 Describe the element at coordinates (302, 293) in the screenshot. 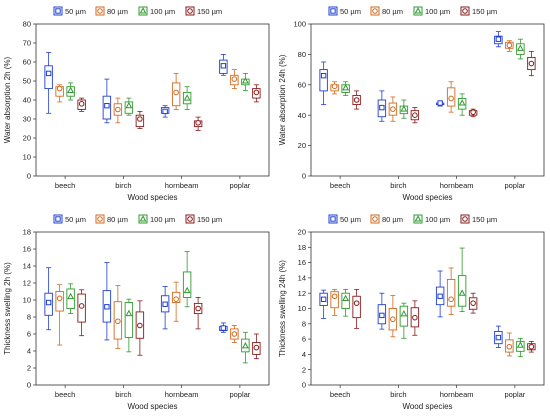

I see `y-tick-label: 12` at that location.